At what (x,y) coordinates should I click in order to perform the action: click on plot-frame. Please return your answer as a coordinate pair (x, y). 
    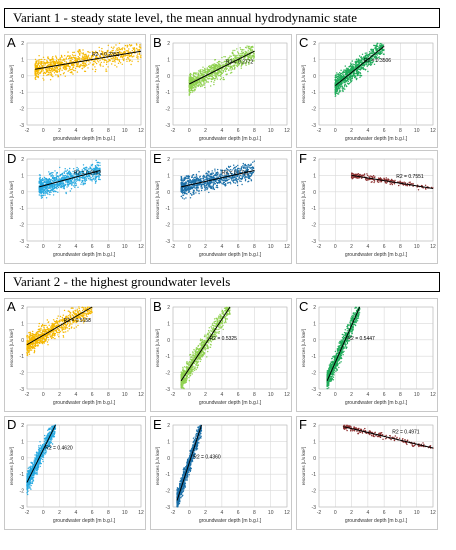
    Looking at the image, I should click on (230, 84).